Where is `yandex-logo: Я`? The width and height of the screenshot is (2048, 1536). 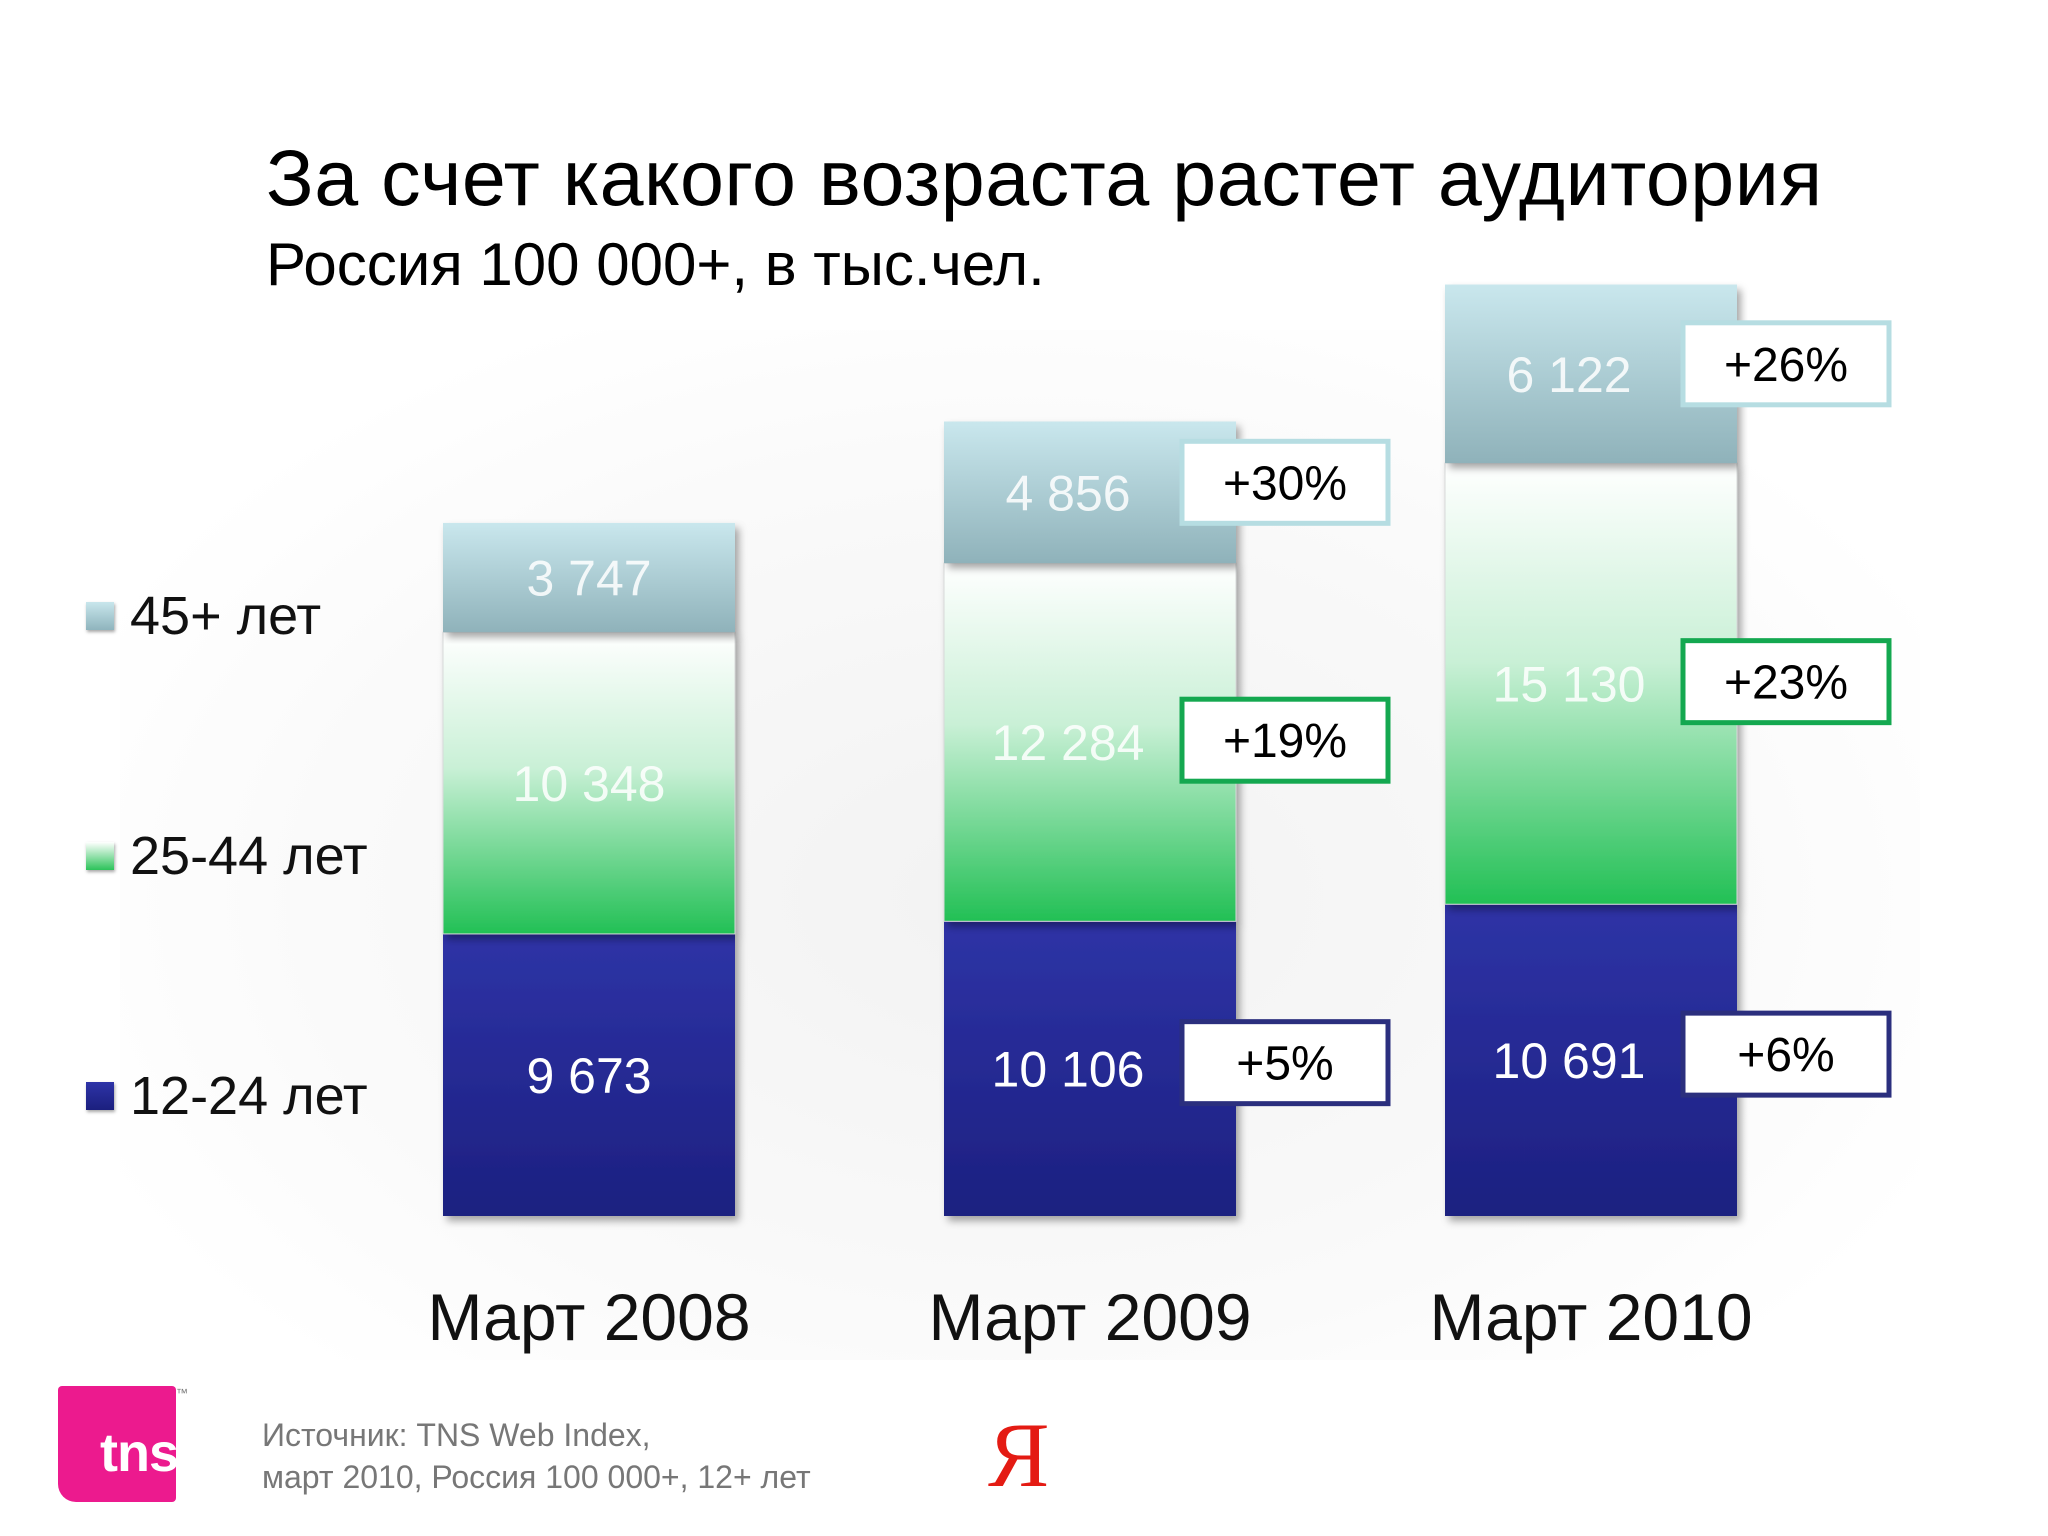
yandex-logo: Я is located at coordinates (1019, 1455).